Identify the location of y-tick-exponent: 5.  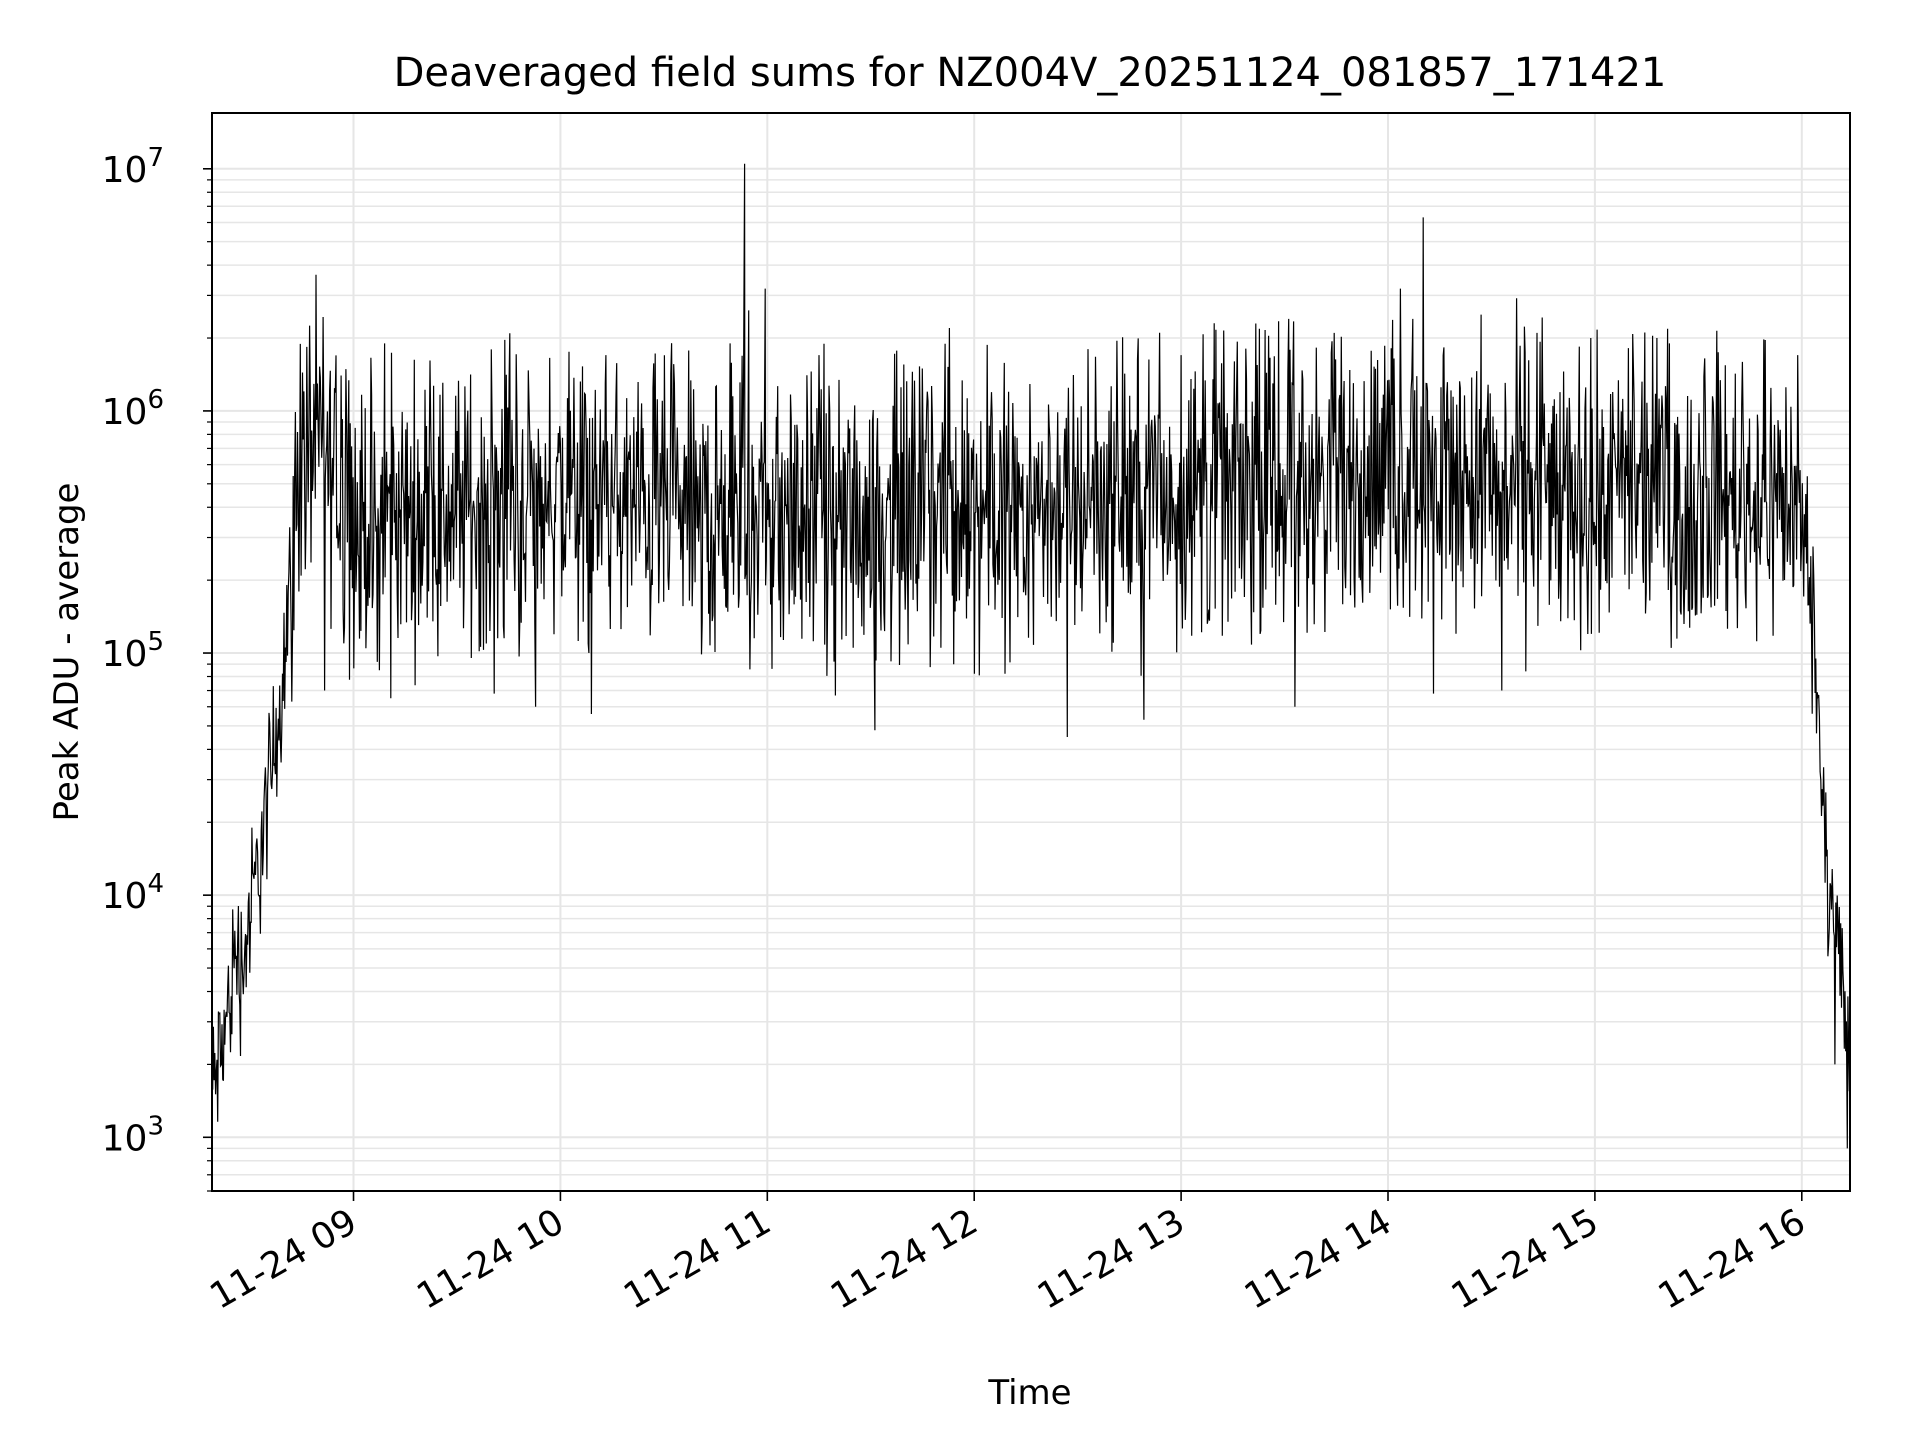
(155, 642).